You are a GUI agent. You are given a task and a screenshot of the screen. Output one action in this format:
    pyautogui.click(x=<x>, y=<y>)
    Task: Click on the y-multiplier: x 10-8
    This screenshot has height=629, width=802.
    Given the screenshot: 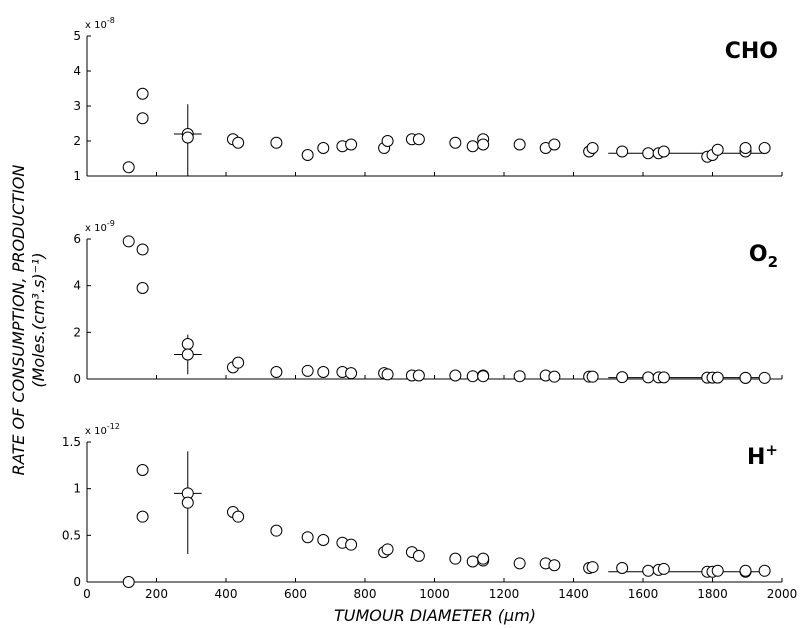 What is the action you would take?
    pyautogui.click(x=100, y=23)
    